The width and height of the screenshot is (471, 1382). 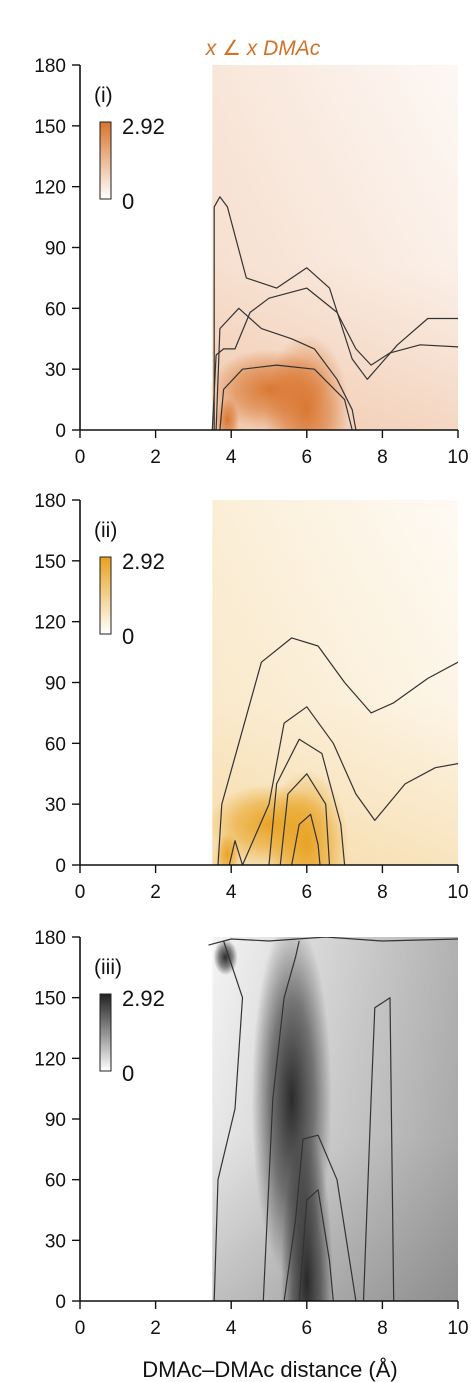 What do you see at coordinates (105, 530) in the screenshot?
I see `panel-tag: (ii)` at bounding box center [105, 530].